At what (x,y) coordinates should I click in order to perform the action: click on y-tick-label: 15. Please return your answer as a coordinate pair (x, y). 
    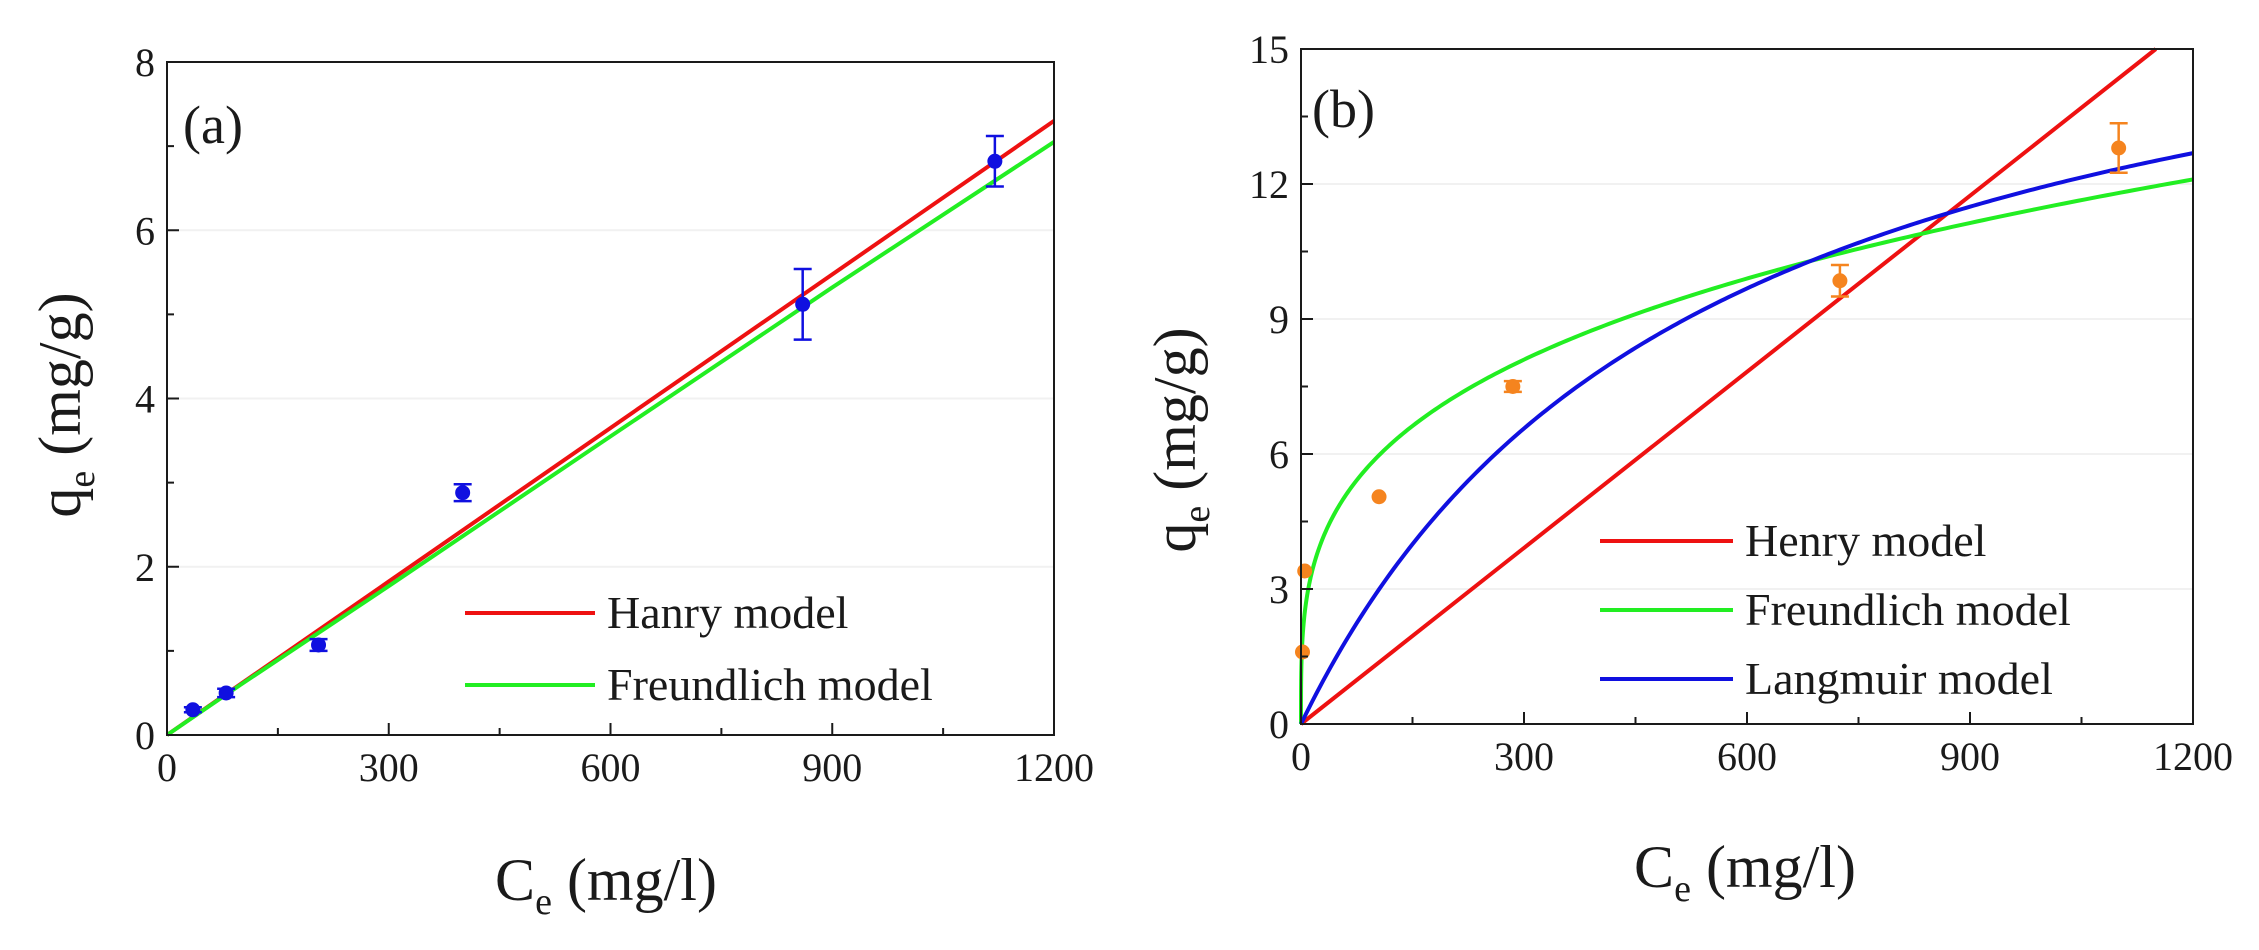
    Looking at the image, I should click on (1269, 49).